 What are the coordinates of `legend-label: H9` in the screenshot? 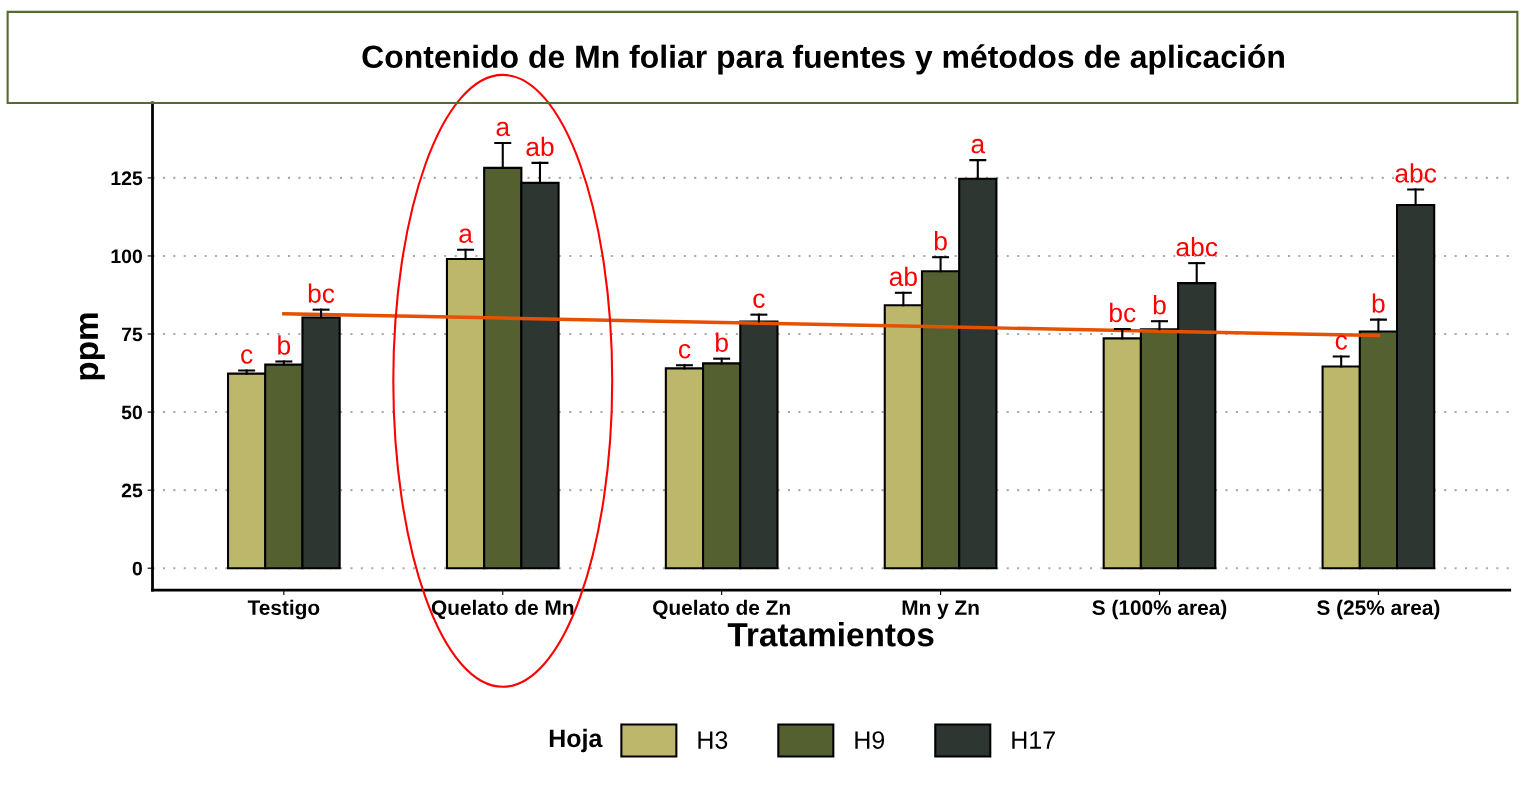 It's located at (870, 740).